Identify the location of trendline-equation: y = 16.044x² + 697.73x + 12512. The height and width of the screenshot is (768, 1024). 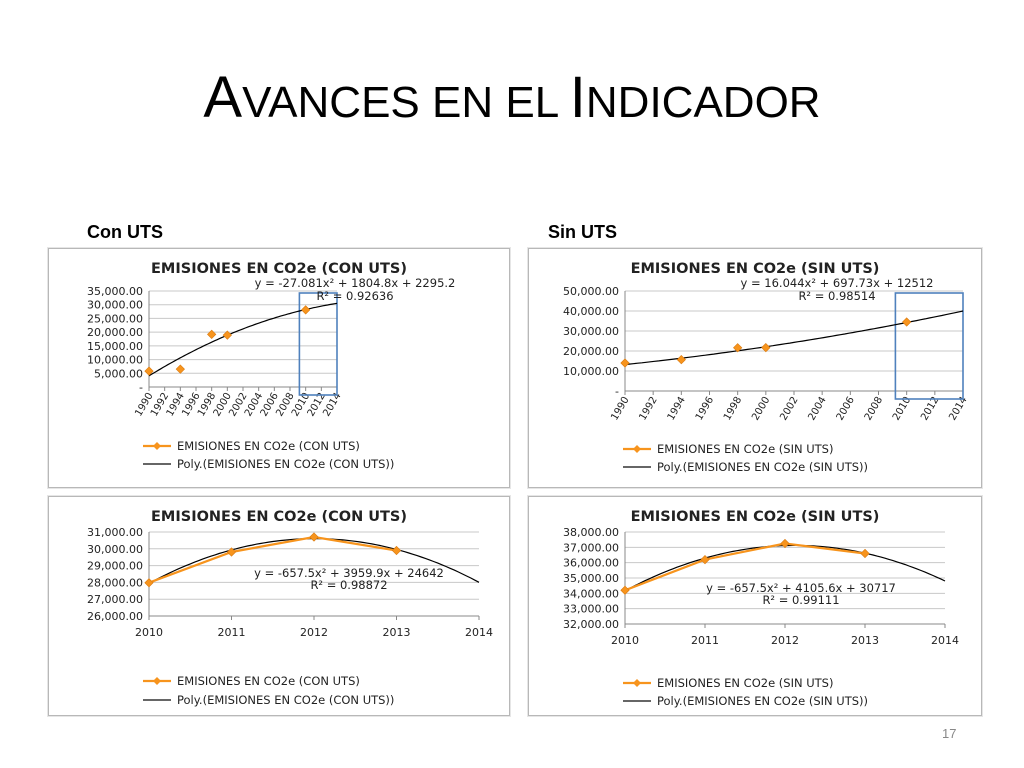
(837, 283).